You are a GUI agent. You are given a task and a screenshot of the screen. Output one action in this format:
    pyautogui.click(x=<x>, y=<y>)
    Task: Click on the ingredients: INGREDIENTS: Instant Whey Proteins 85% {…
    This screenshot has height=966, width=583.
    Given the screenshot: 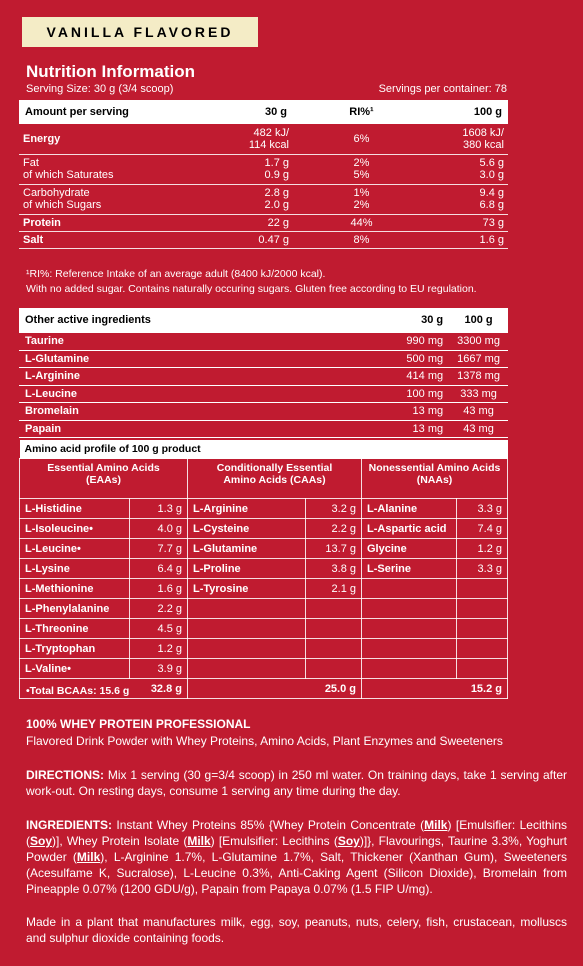 What is the action you would take?
    pyautogui.click(x=296, y=857)
    